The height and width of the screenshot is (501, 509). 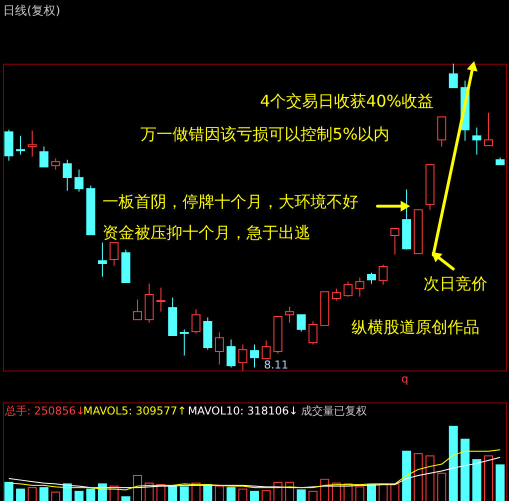 What do you see at coordinates (206, 232) in the screenshot?
I see `annotation: 资金被压抑十个月，急于出逃` at bounding box center [206, 232].